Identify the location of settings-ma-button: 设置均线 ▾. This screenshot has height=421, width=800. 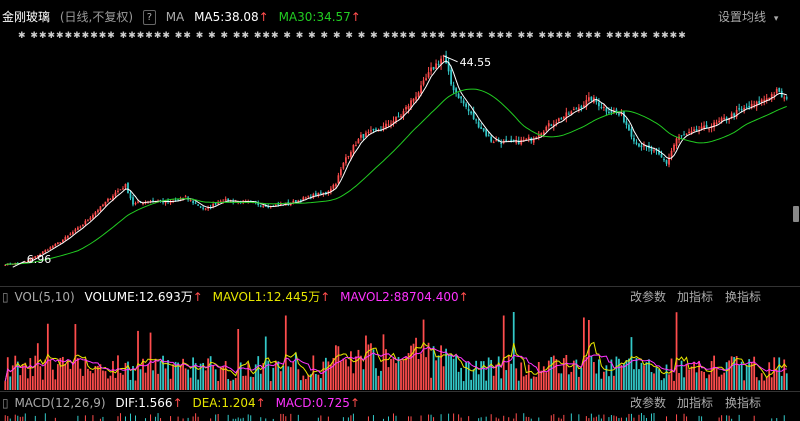
(748, 18).